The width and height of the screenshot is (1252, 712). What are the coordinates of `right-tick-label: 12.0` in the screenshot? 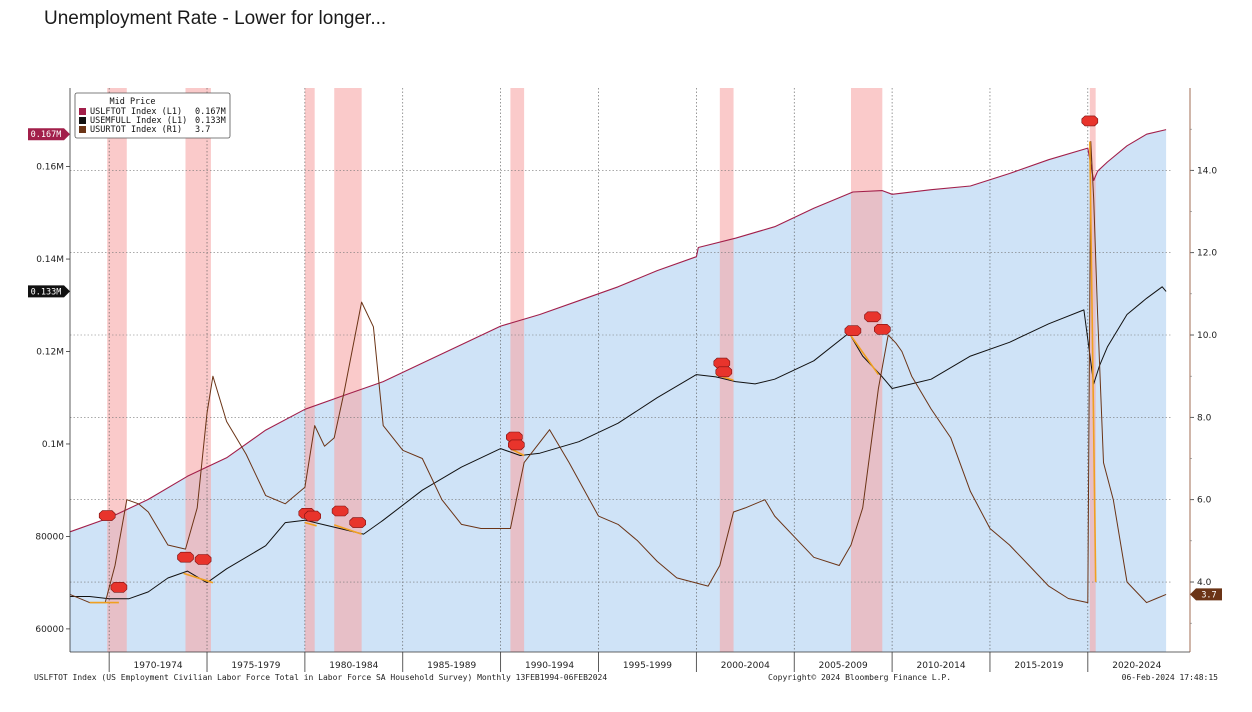 It's located at (1207, 254).